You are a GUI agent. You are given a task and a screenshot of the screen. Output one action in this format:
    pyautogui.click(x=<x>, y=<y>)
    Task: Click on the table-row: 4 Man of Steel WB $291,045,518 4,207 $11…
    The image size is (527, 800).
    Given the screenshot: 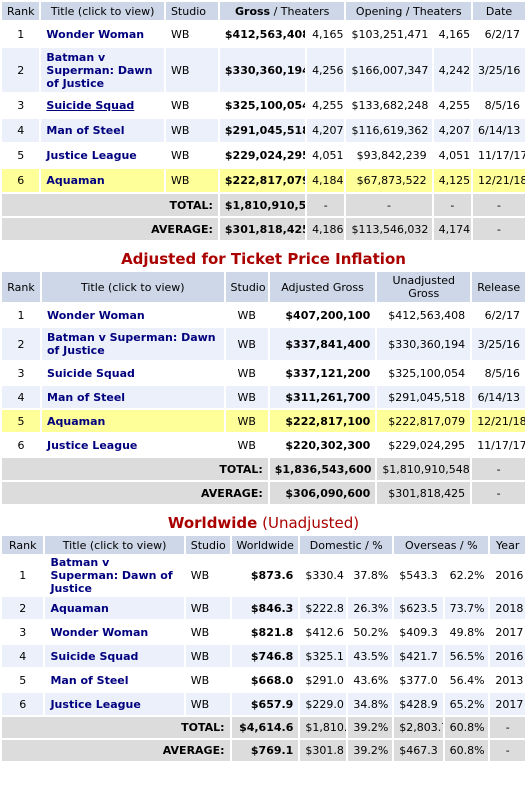 What is the action you would take?
    pyautogui.click(x=263, y=130)
    